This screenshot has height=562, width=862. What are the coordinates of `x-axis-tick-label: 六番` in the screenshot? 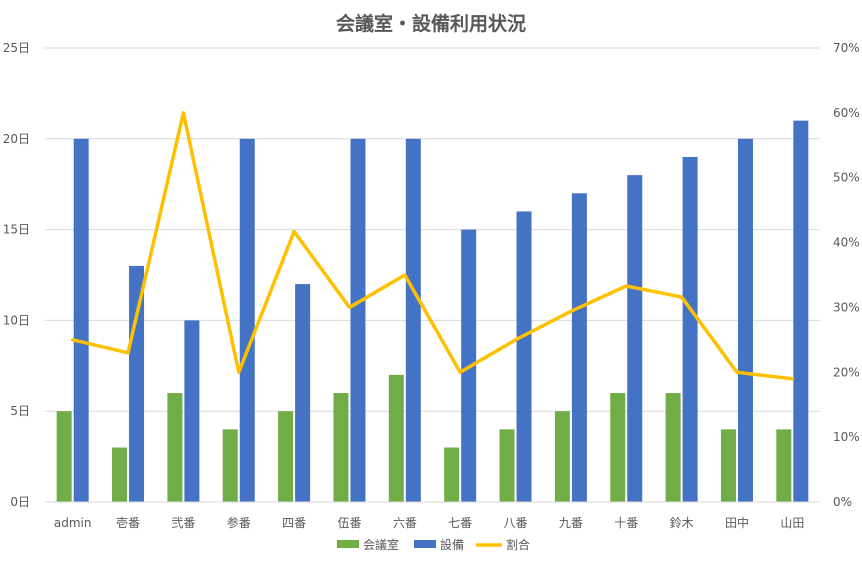 It's located at (405, 523).